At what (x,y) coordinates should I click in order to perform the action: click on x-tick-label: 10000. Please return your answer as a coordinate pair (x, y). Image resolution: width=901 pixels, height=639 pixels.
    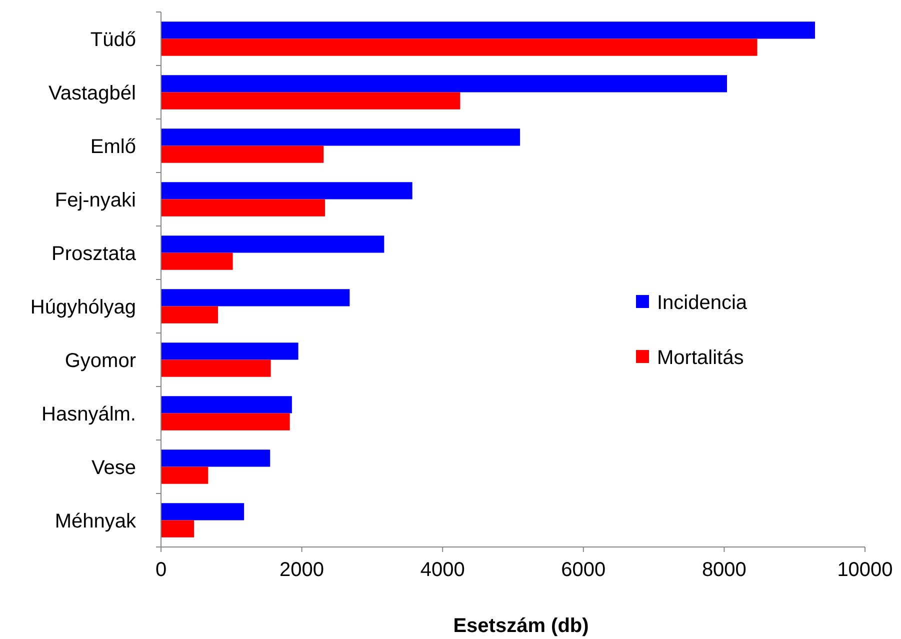
    Looking at the image, I should click on (865, 570).